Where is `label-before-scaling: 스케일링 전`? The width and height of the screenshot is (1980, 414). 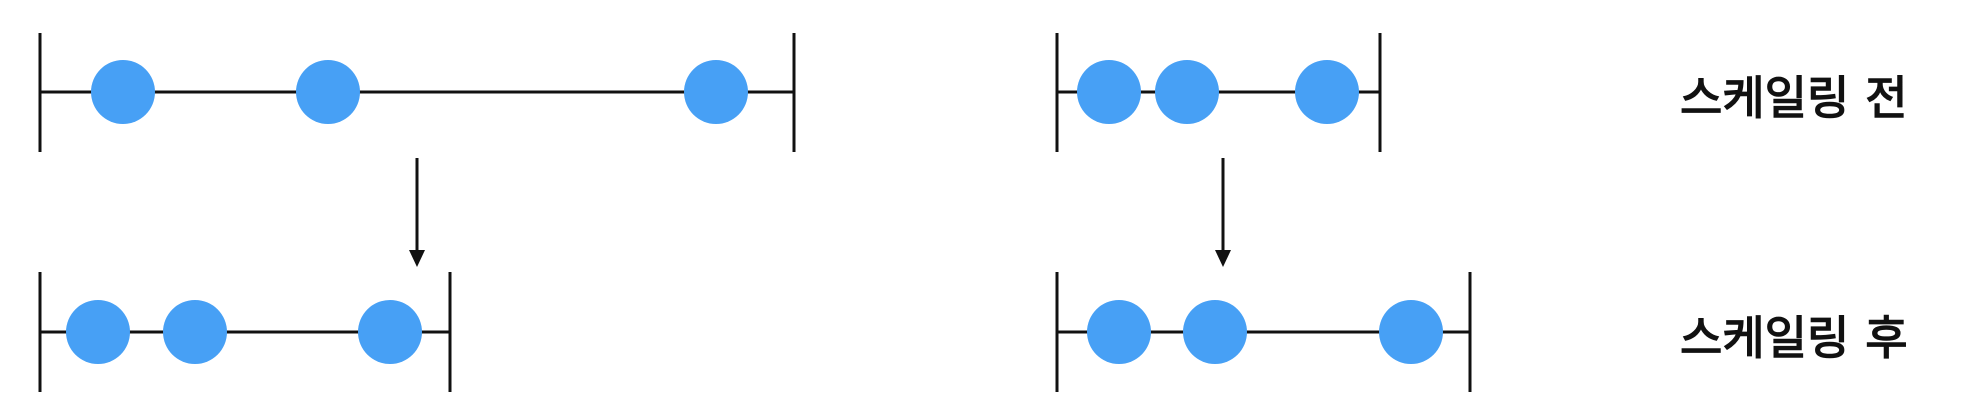
label-before-scaling: 스케일링 전 is located at coordinates (1794, 98).